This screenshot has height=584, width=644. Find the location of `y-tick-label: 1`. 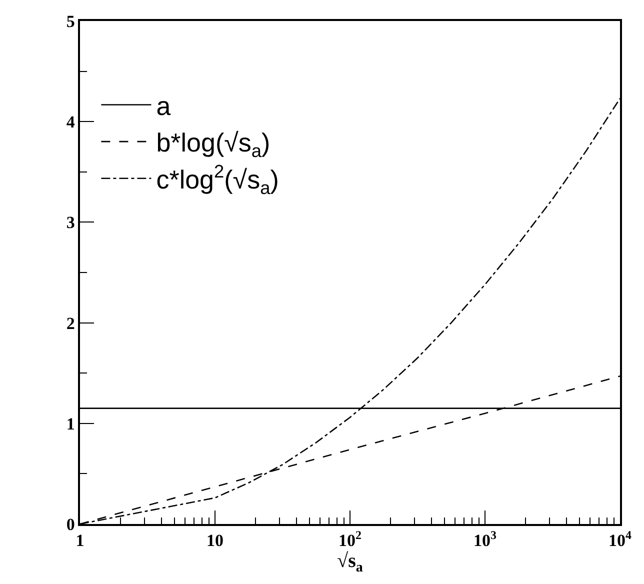

y-tick-label: 1 is located at coordinates (70, 424).